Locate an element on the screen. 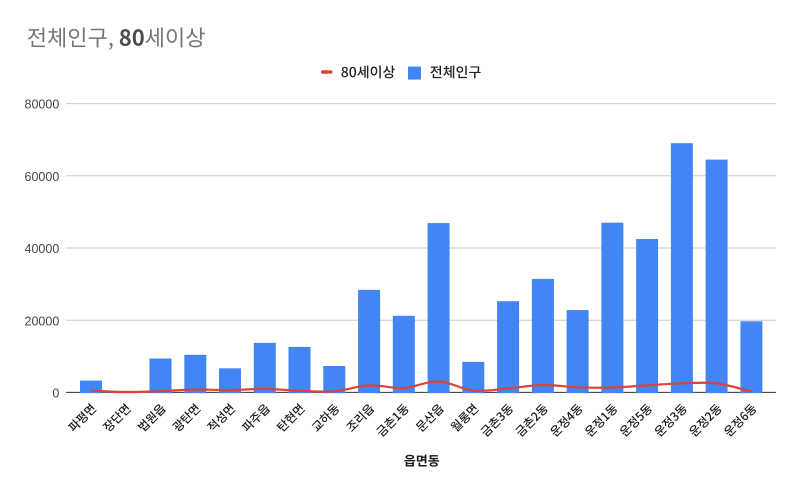  svg-text: 0 is located at coordinates (55, 394).